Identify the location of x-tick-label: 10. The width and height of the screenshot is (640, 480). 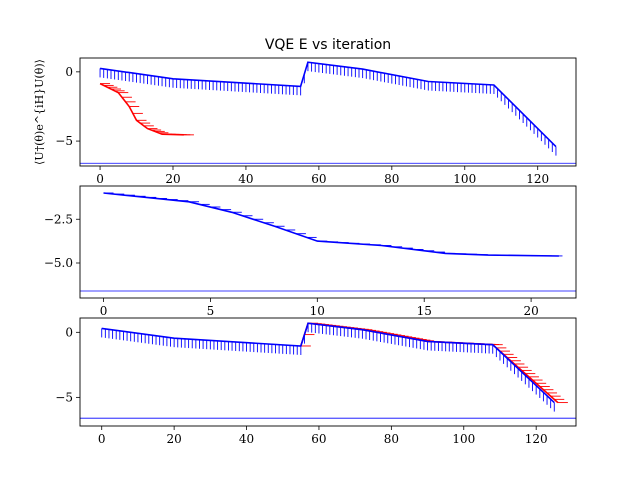
(317, 311).